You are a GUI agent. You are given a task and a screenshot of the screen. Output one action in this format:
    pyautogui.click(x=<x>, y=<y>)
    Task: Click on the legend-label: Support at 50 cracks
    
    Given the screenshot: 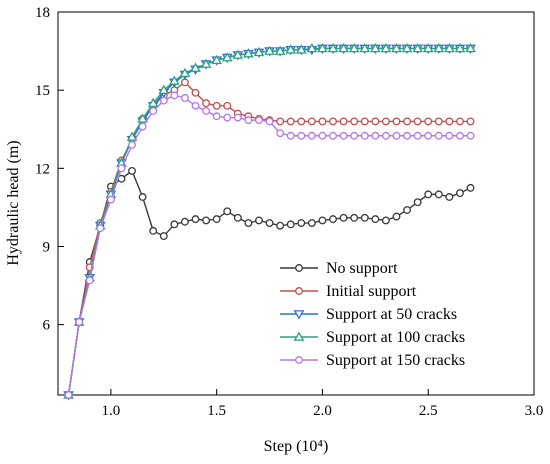 What is the action you would take?
    pyautogui.click(x=391, y=314)
    